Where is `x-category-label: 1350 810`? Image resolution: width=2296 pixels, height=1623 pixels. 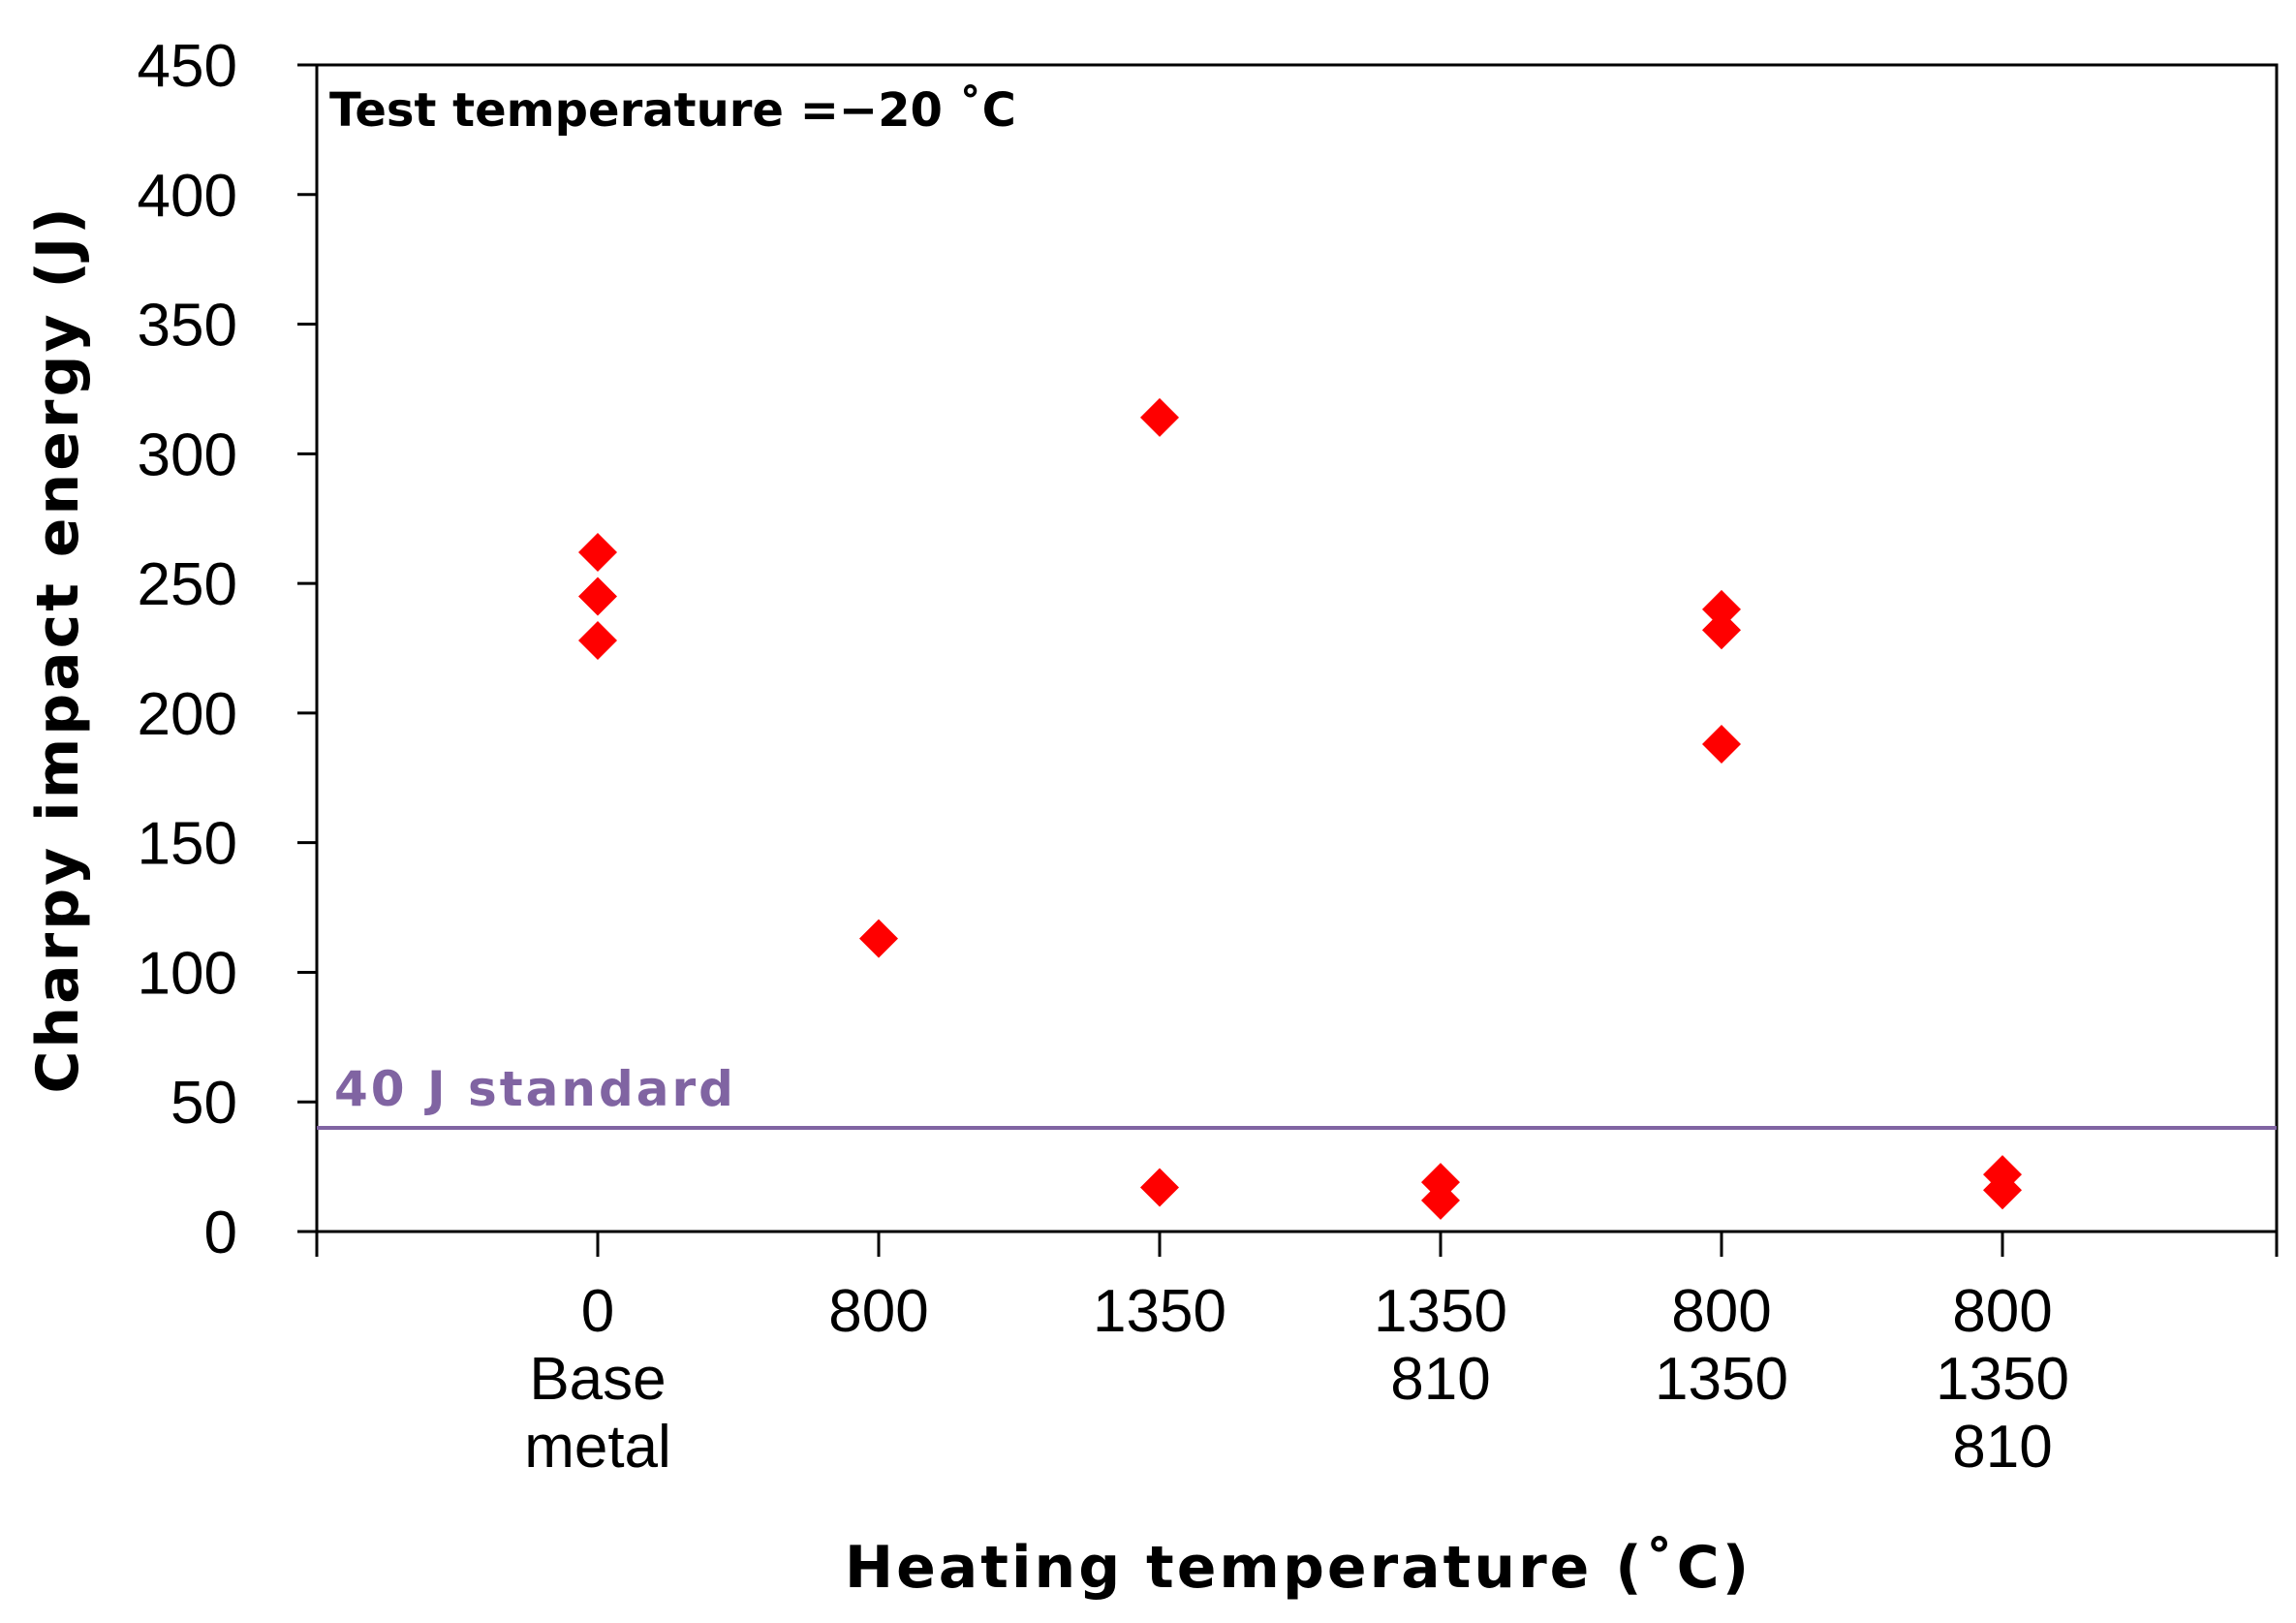
x-category-label: 1350 810 is located at coordinates (1440, 1346).